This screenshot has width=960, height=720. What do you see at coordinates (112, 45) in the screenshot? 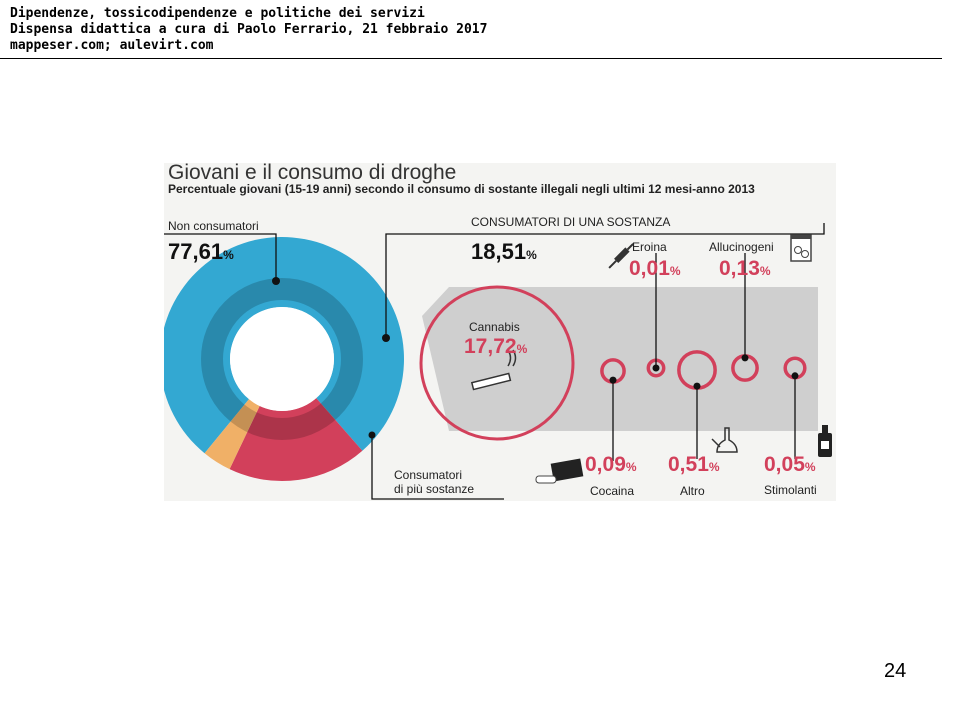
I see `header-line-3: mappeser.com; aulevirt.com` at bounding box center [112, 45].